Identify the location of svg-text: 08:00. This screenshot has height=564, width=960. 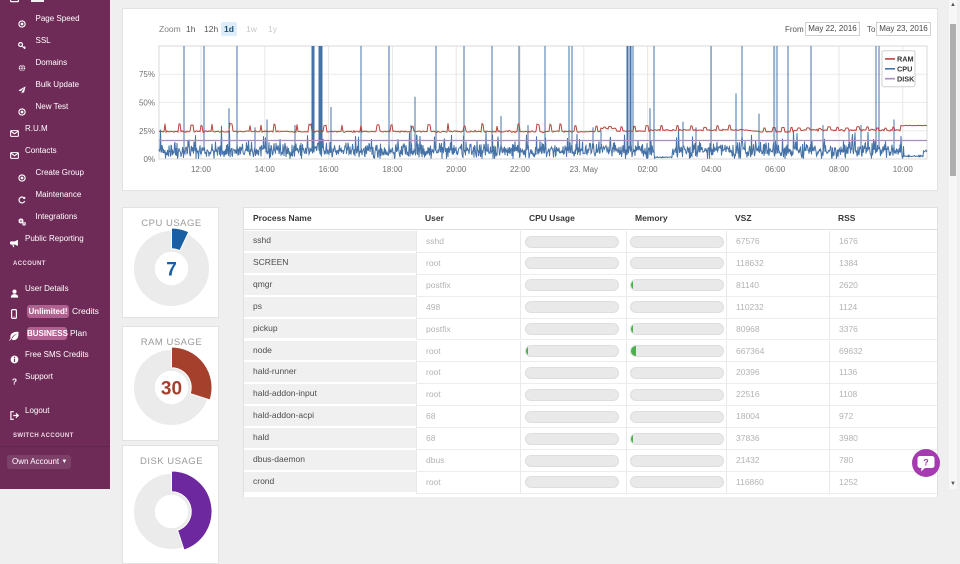
(839, 169).